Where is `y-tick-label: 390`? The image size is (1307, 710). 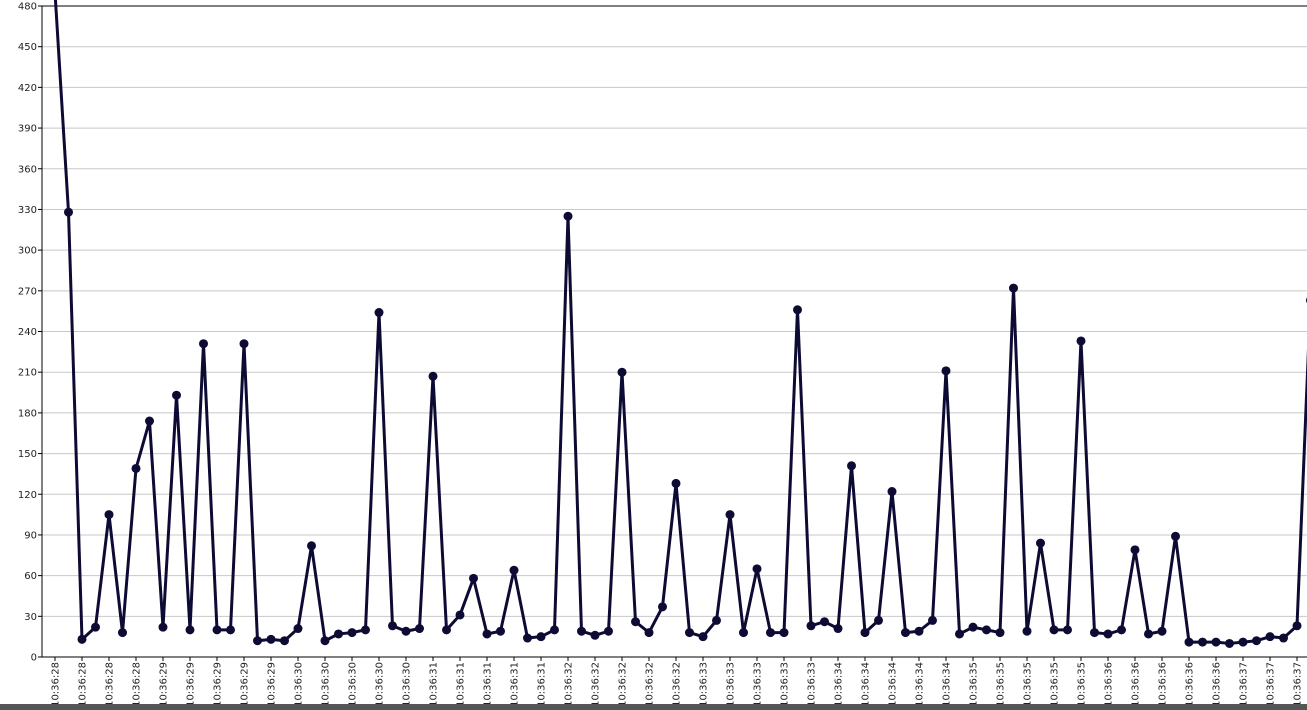 y-tick-label: 390 is located at coordinates (27, 129).